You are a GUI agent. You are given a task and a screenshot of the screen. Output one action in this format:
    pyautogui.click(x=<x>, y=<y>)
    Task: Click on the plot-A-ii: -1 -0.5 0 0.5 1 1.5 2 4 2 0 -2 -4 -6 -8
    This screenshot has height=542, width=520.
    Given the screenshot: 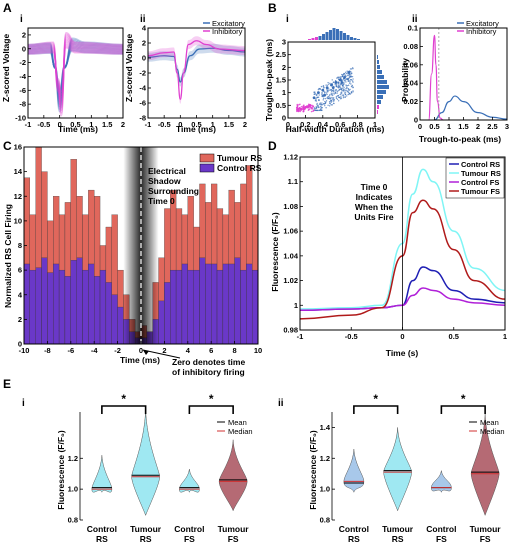 What is the action you would take?
    pyautogui.click(x=193, y=75)
    